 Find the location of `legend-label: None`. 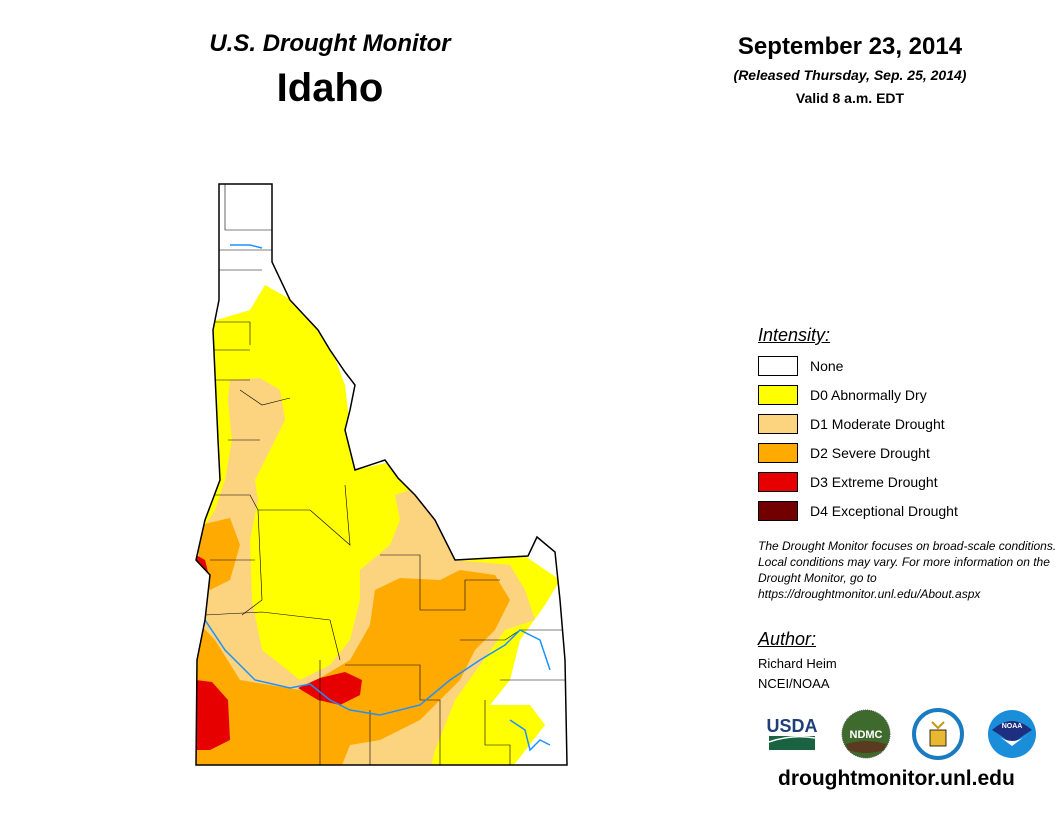

legend-label: None is located at coordinates (827, 366).